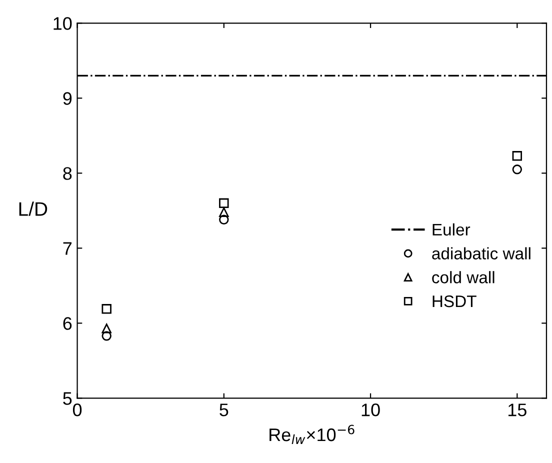  What do you see at coordinates (371, 410) in the screenshot?
I see `x-tick-label: 10` at bounding box center [371, 410].